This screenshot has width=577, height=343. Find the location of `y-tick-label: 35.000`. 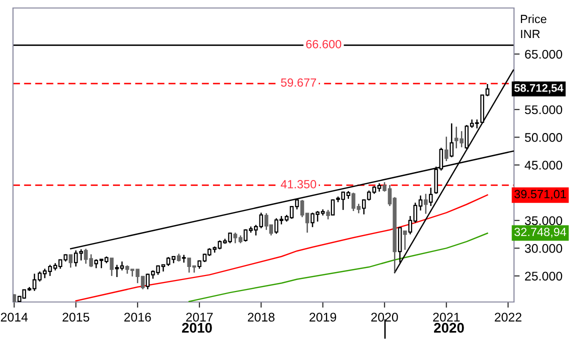

y-tick-label: 35.000 is located at coordinates (543, 221).